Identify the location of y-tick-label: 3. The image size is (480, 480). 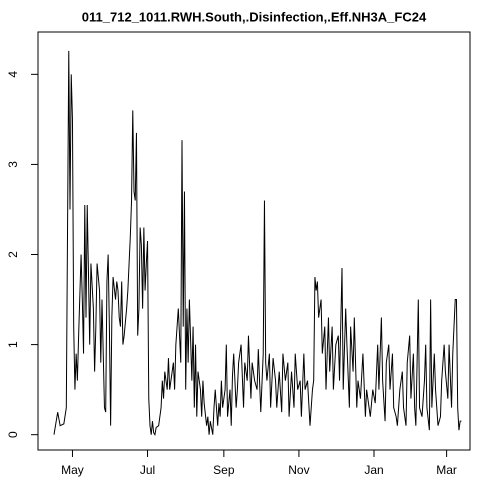
(13, 164).